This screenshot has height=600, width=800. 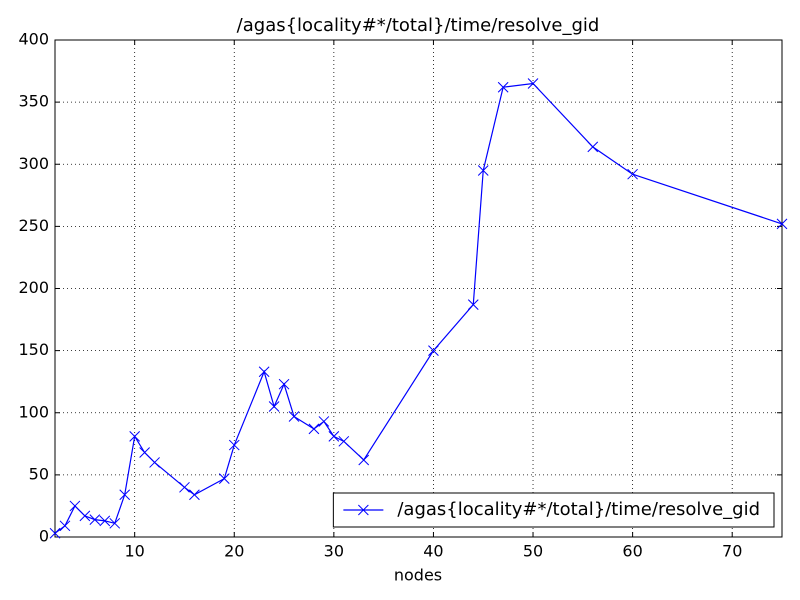 What do you see at coordinates (33, 287) in the screenshot?
I see `y-tick-label: 200` at bounding box center [33, 287].